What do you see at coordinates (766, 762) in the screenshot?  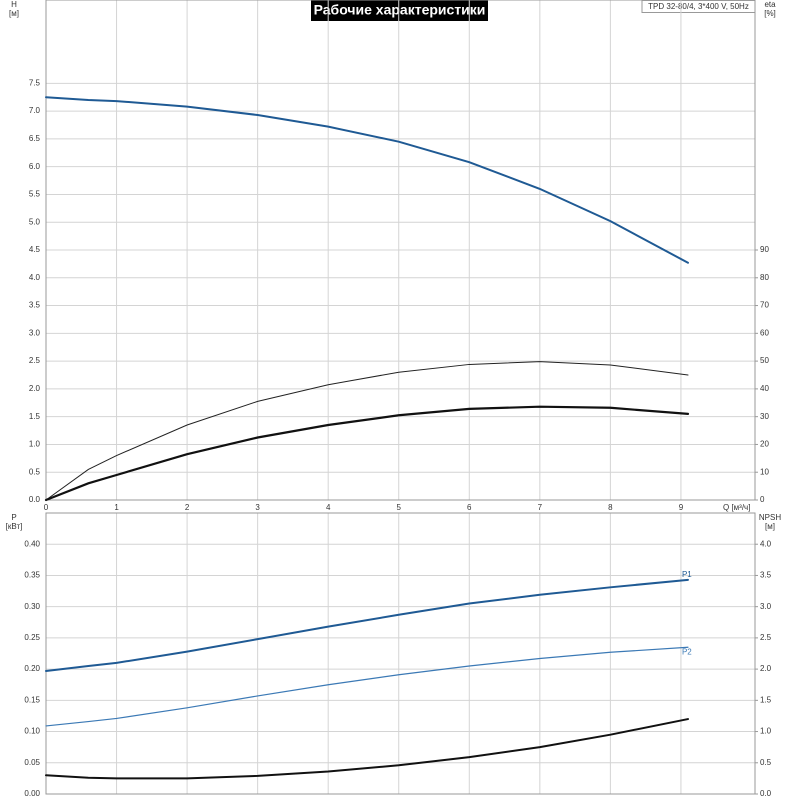 I see `y2-tick-label: 0.5` at bounding box center [766, 762].